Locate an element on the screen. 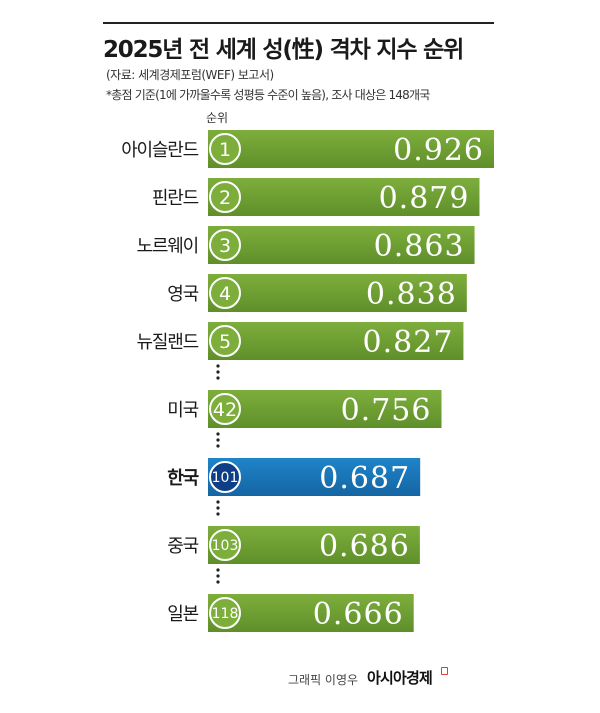 This screenshot has height=713, width=600. rank-label-2: 2 is located at coordinates (225, 198).